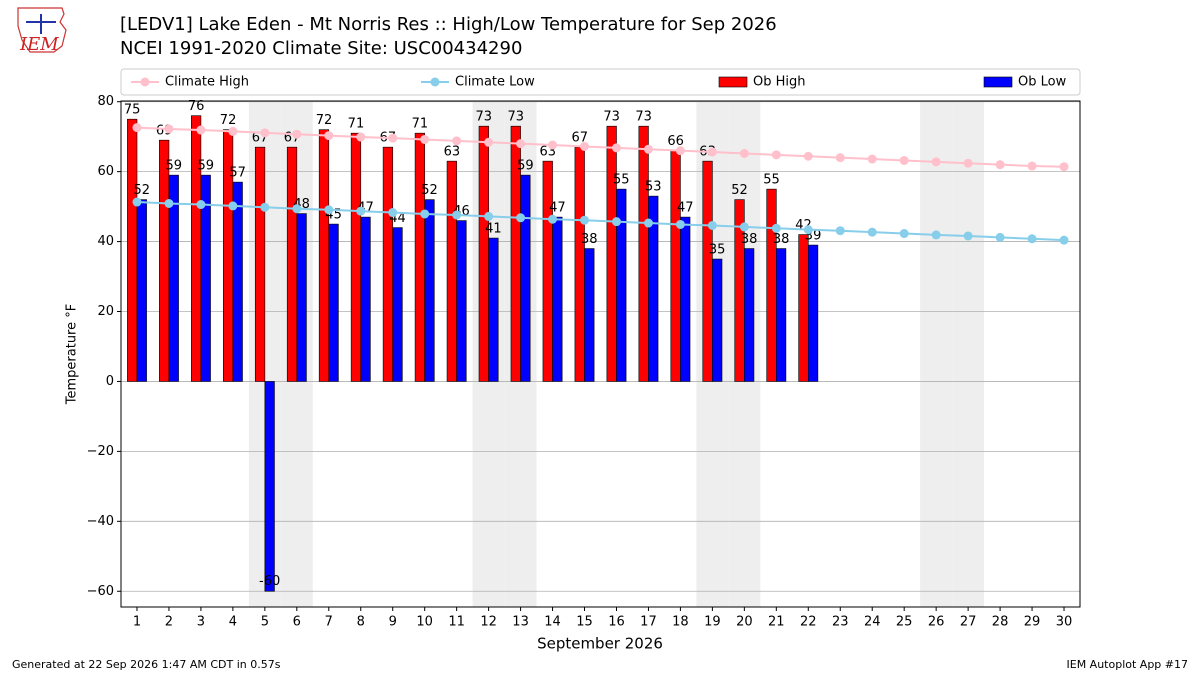 The image size is (1200, 675). Describe the element at coordinates (233, 622) in the screenshot. I see `x-tick-label: 4` at that location.